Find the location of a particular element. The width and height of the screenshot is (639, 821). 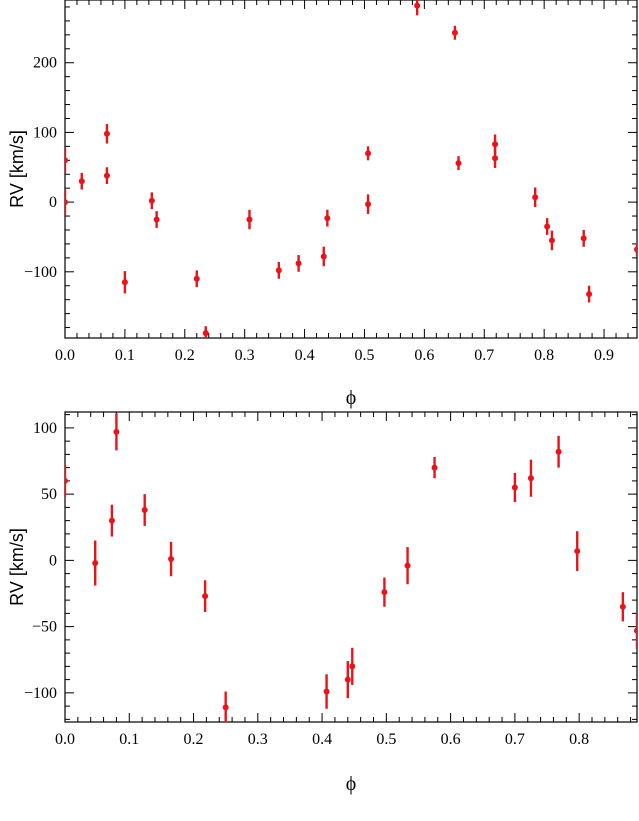

y-tick-label: 0 is located at coordinates (53, 560).